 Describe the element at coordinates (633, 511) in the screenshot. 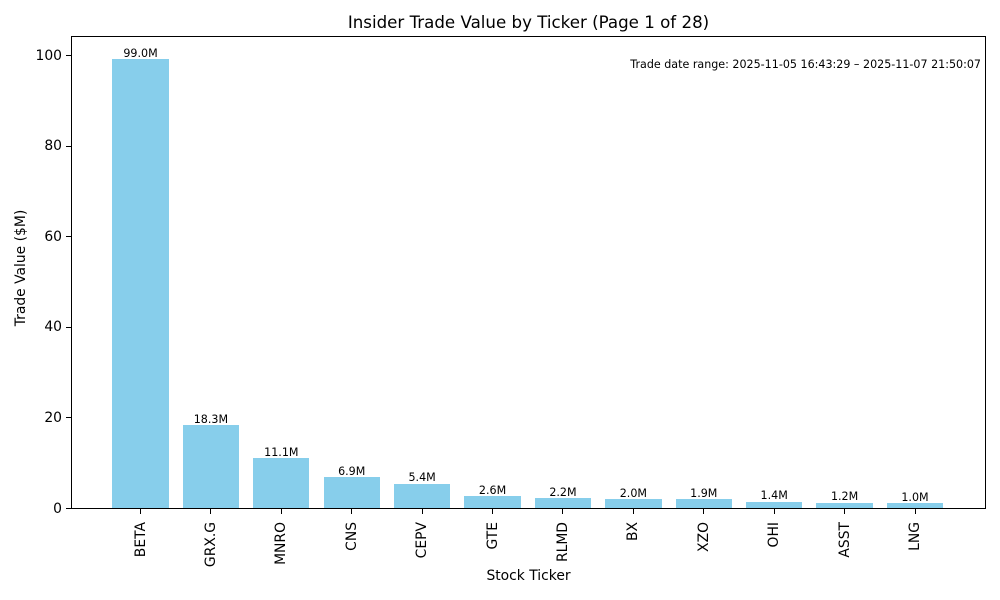

I see `x-tick-BX` at that location.